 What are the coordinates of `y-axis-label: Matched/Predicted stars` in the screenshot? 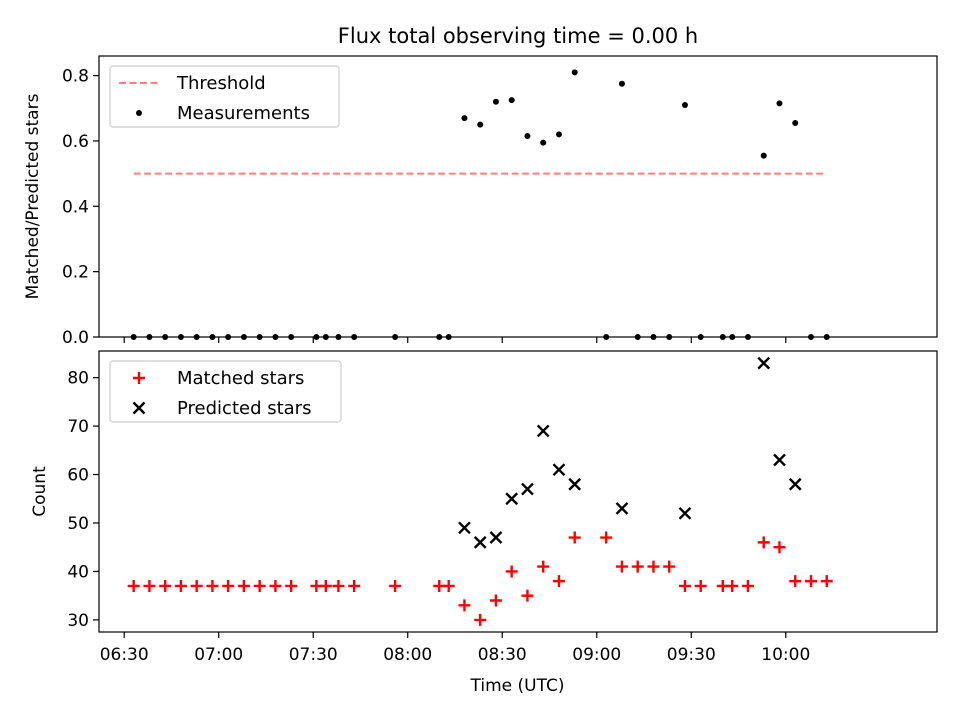 It's located at (33, 196).